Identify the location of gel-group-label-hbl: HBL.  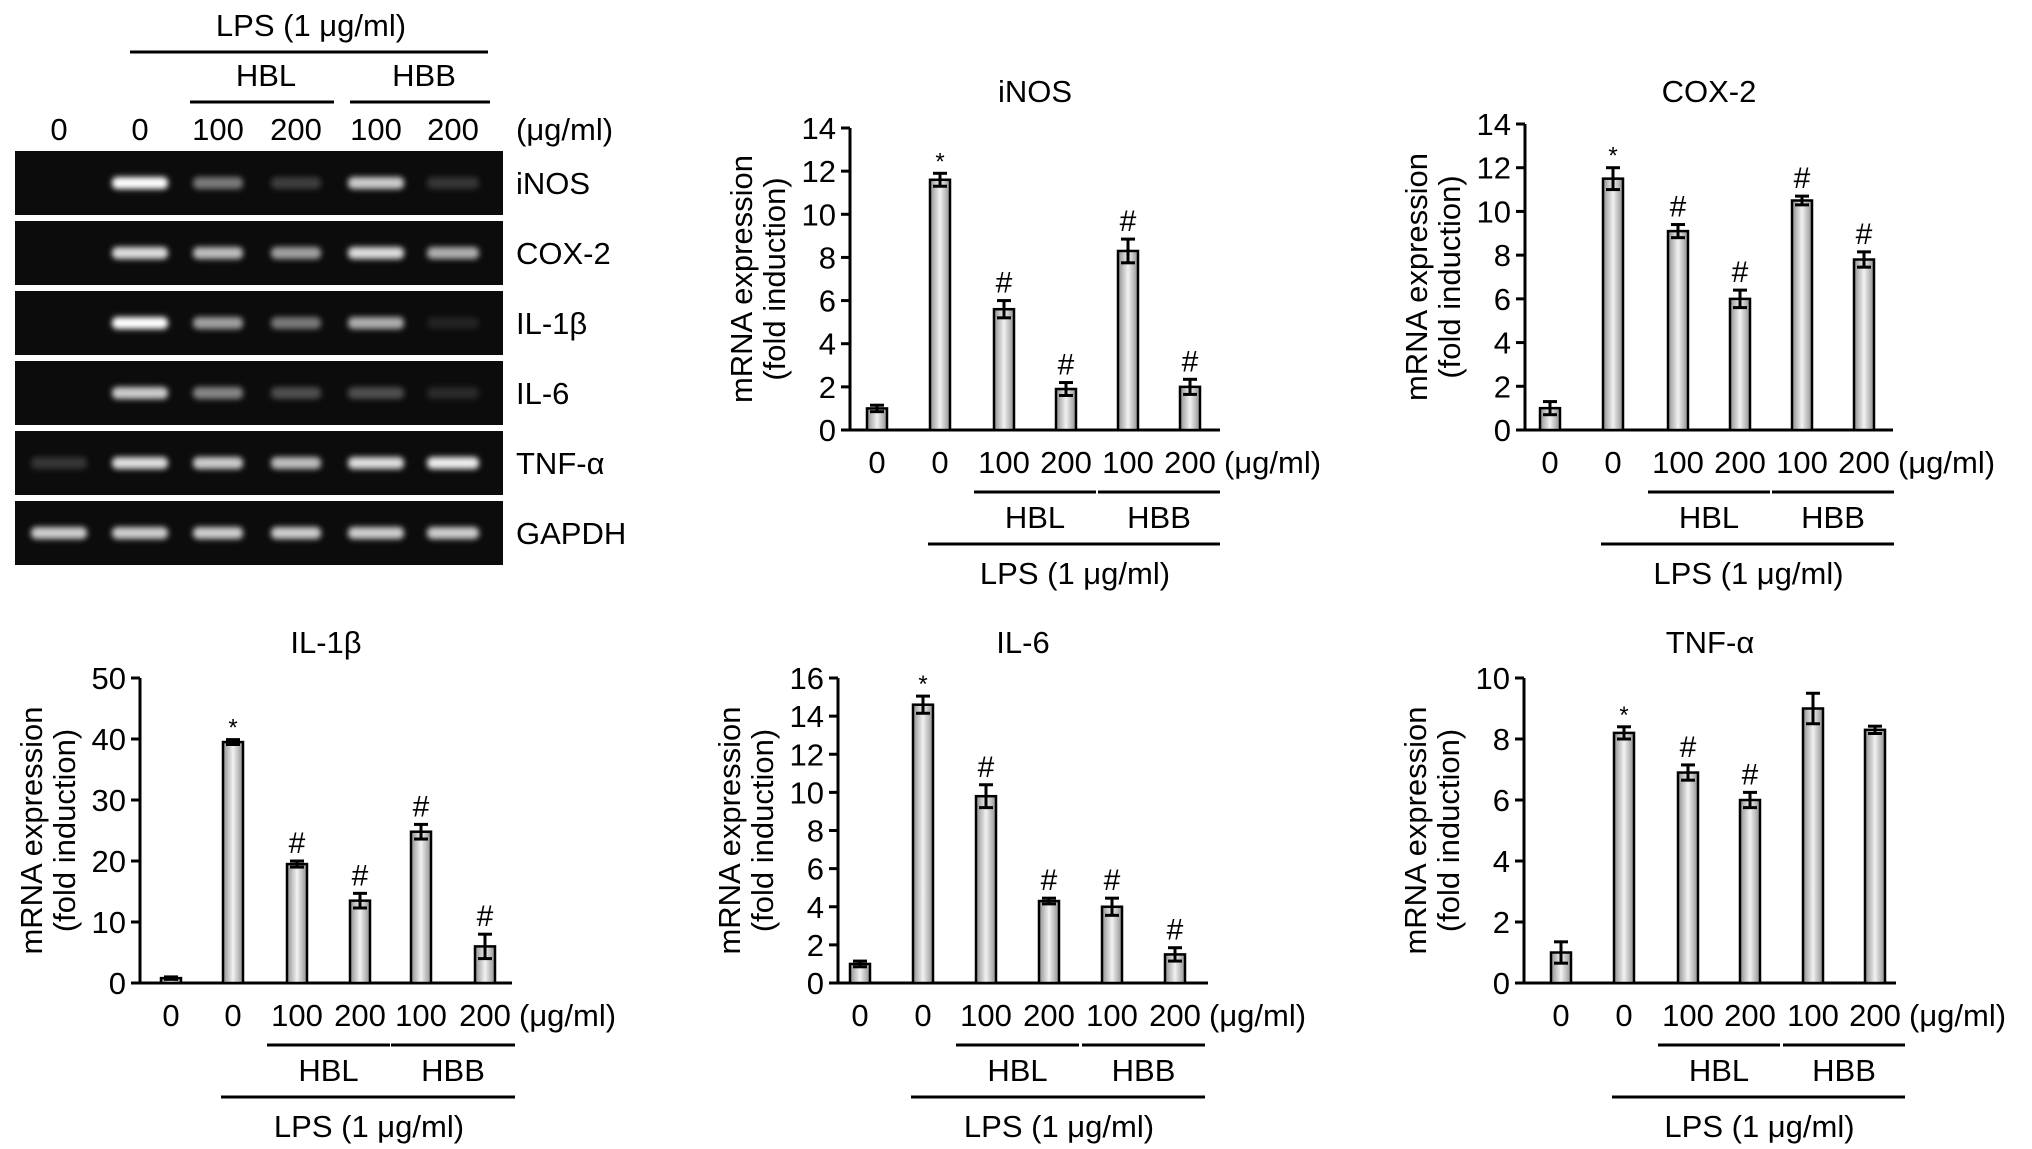
(266, 75).